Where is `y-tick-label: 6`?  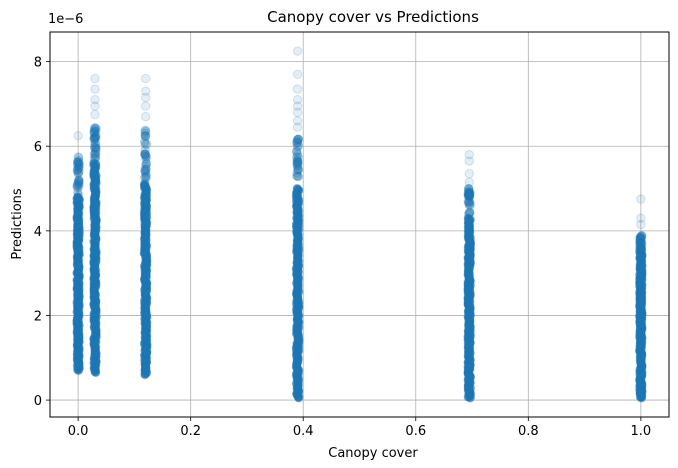 y-tick-label: 6 is located at coordinates (38, 147).